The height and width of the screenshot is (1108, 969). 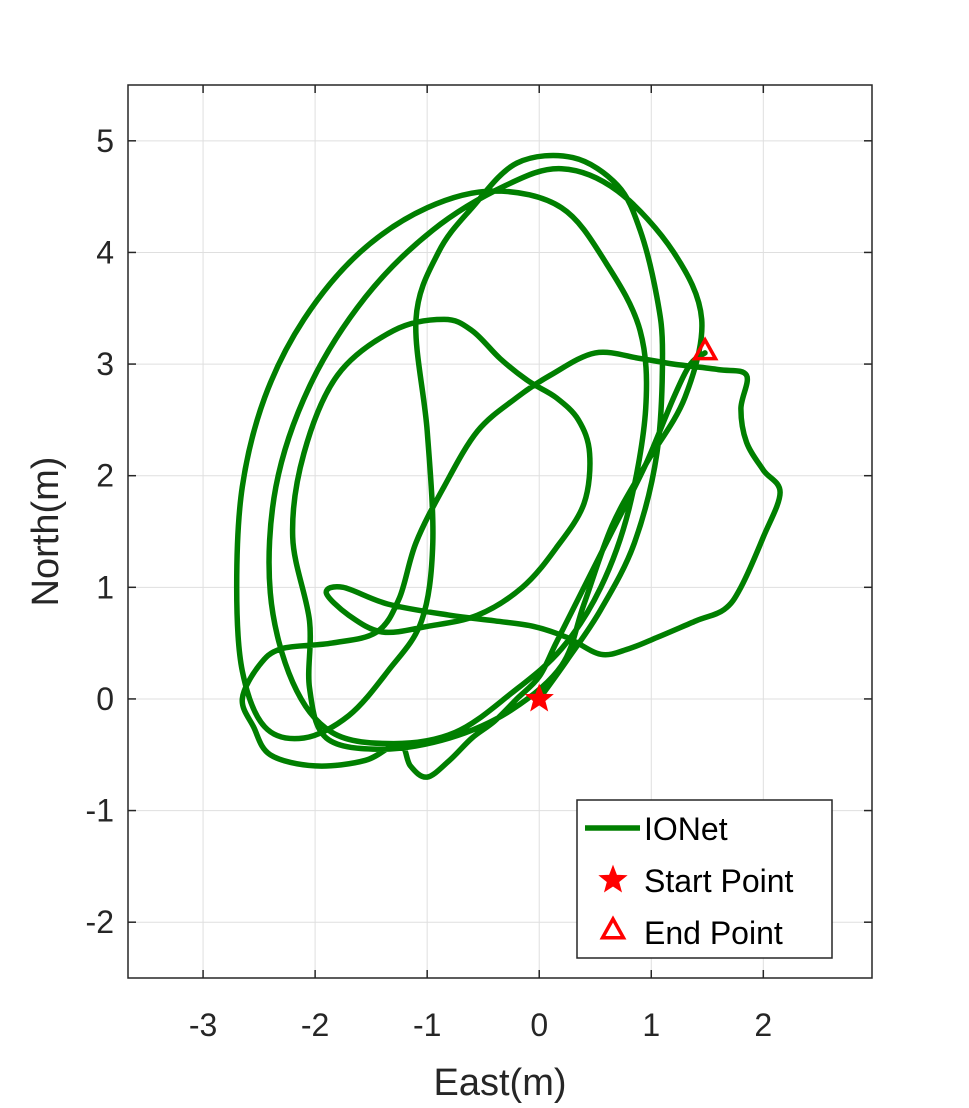 I want to click on legend-label: End Point, so click(x=713, y=933).